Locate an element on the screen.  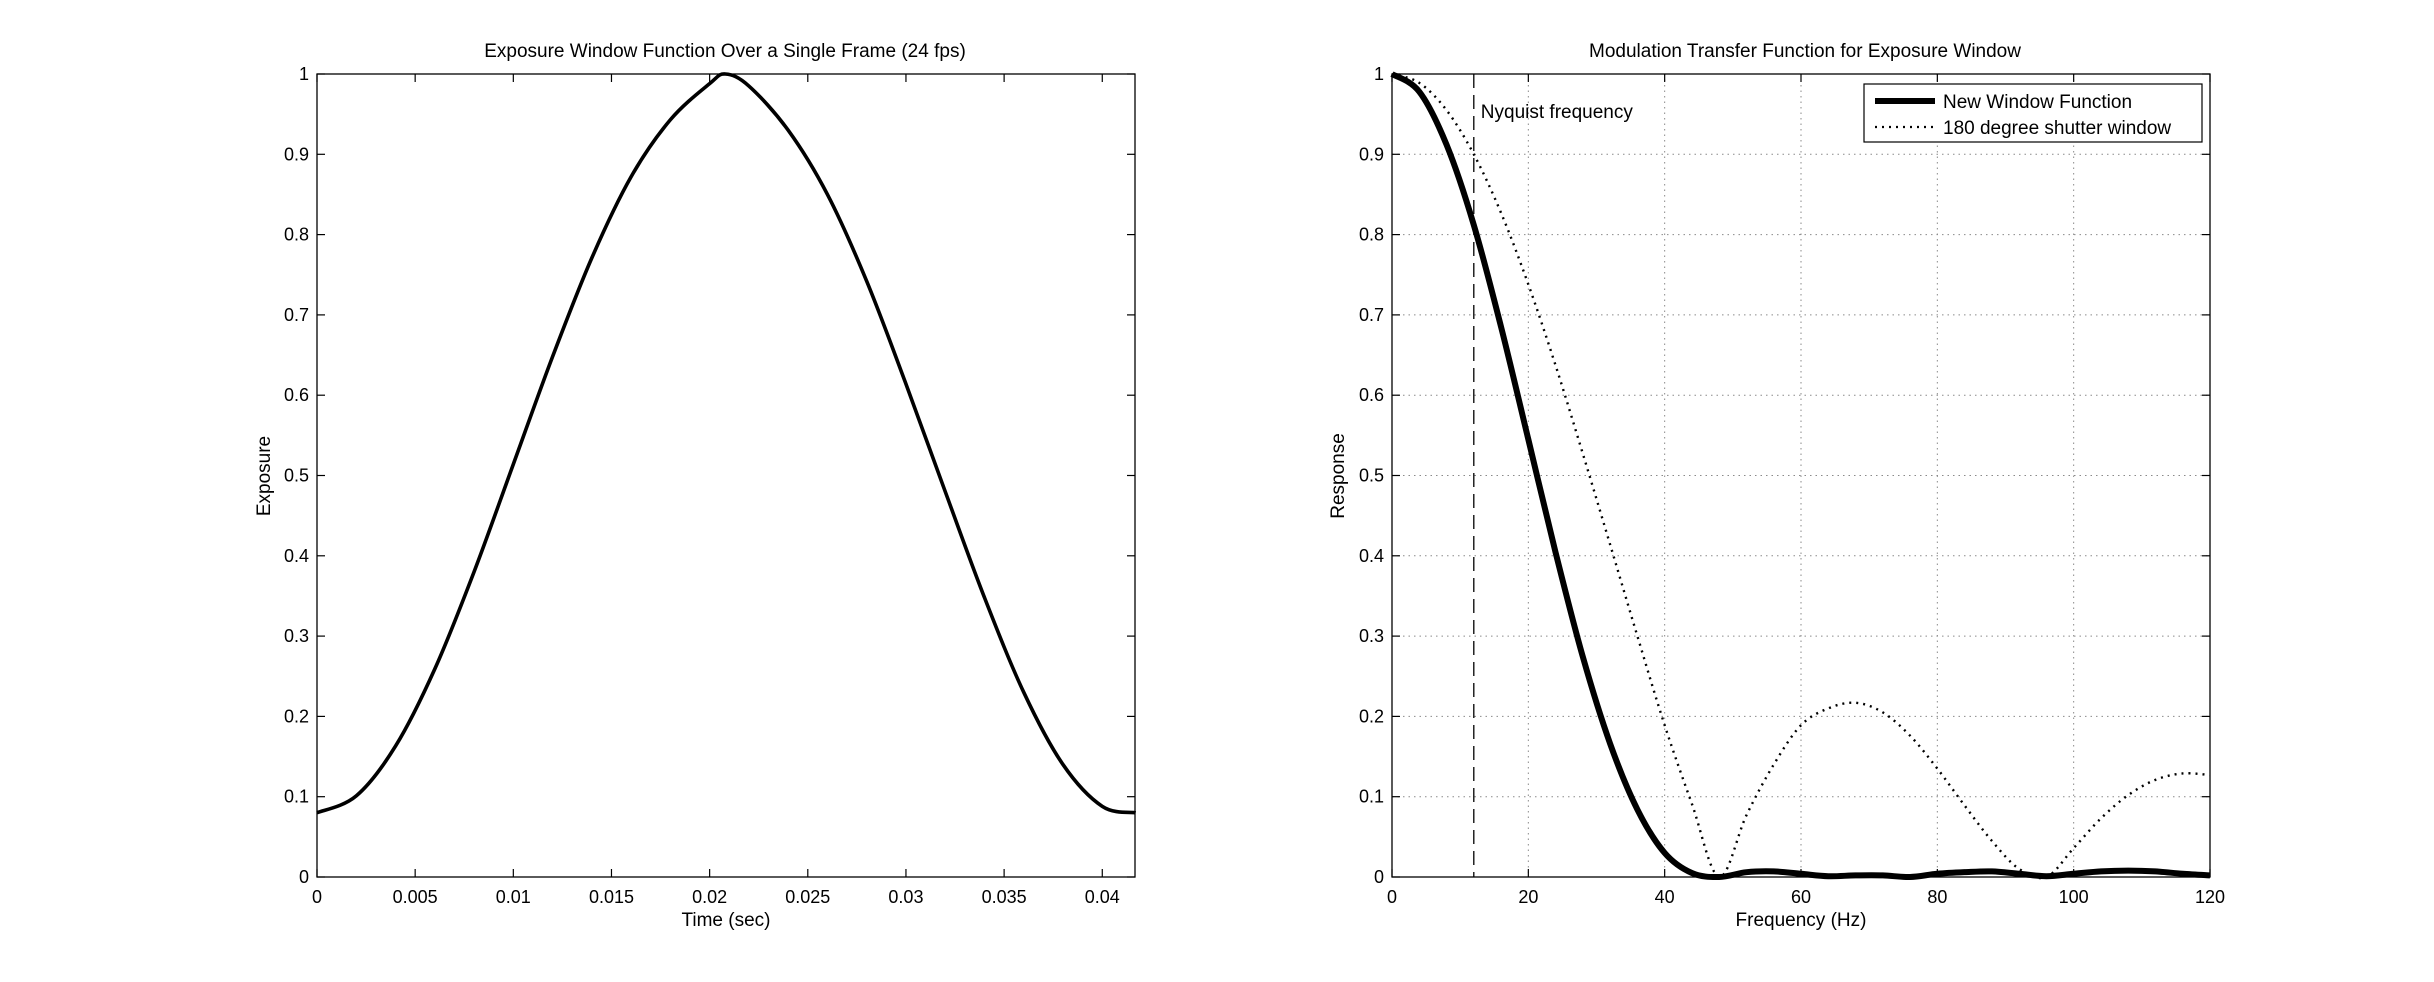
x-tick-label: 60 is located at coordinates (1801, 897).